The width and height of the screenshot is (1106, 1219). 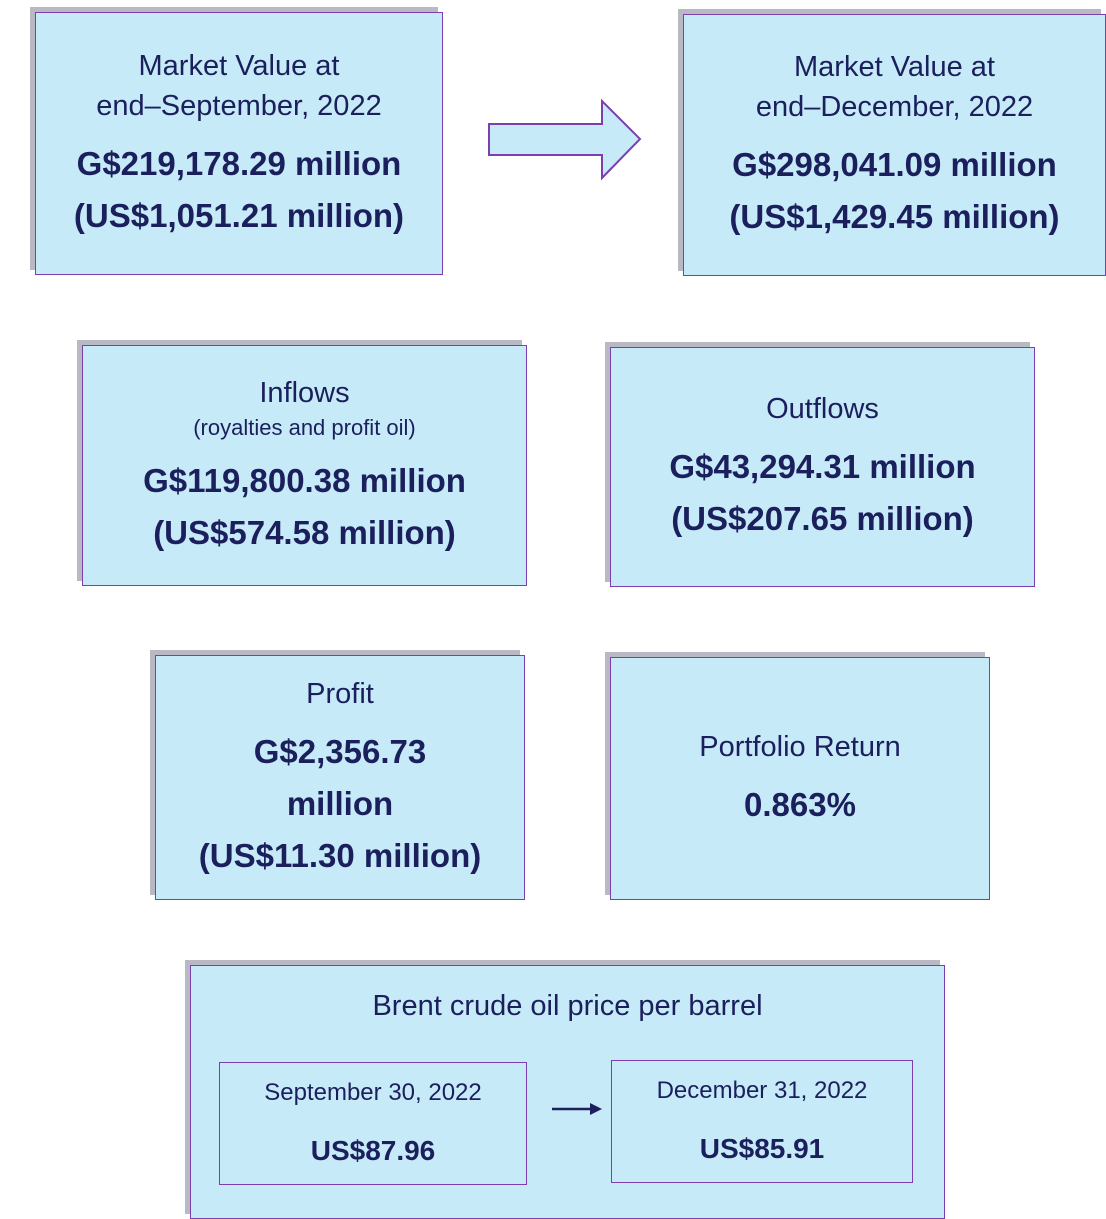 What do you see at coordinates (239, 105) in the screenshot?
I see `box-title: end–September, 2022` at bounding box center [239, 105].